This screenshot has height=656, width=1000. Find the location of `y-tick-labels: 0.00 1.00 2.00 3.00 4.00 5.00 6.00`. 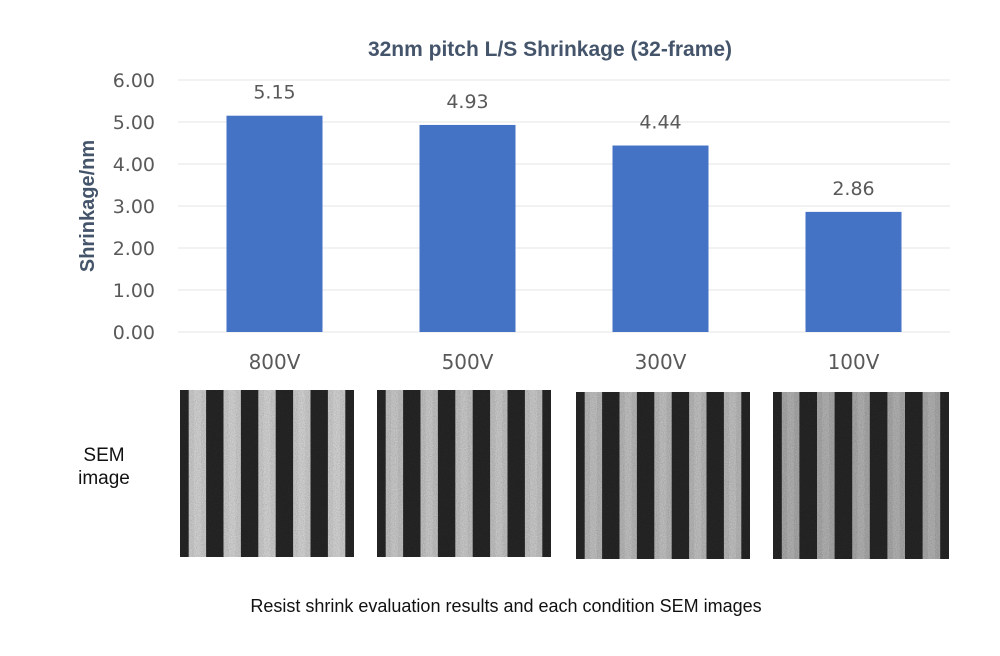

y-tick-labels: 0.00 1.00 2.00 3.00 4.00 5.00 6.00 is located at coordinates (134, 207).